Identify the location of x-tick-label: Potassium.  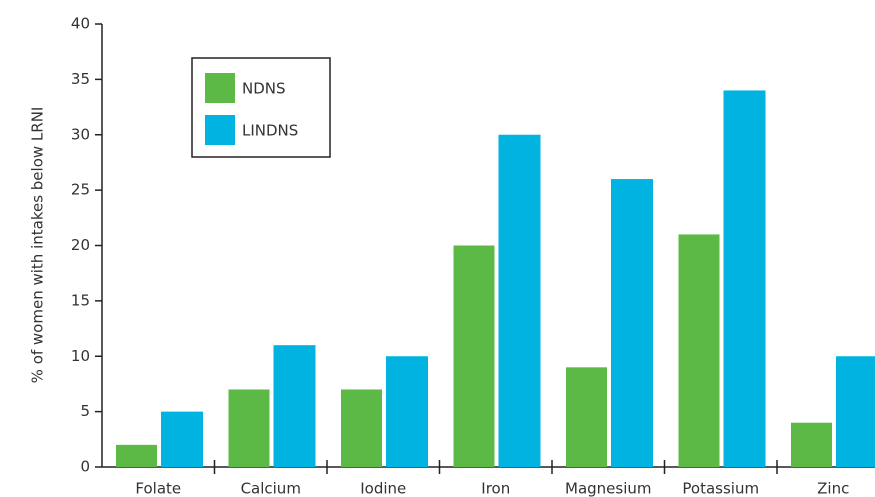
(720, 488).